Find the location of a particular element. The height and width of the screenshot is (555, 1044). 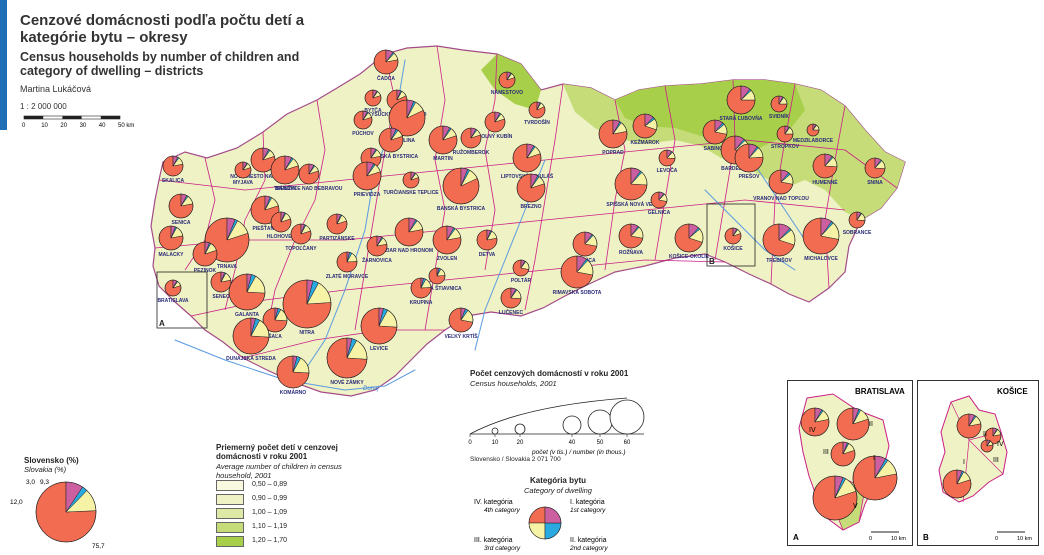

slovakia-pie-label-1: 12,0 is located at coordinates (16, 502).